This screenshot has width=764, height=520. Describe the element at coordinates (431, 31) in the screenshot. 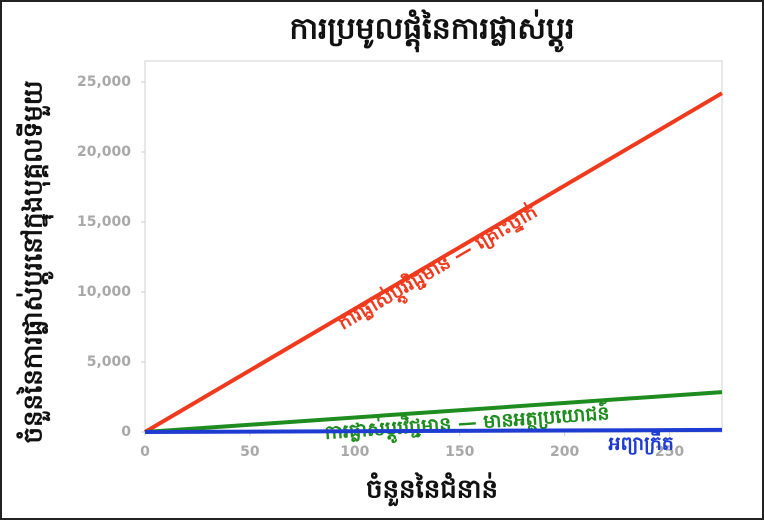

I see `chart-title: ការប្រមូលផ្តុំនៃការផ្លាស់ប្តូរ` at that location.